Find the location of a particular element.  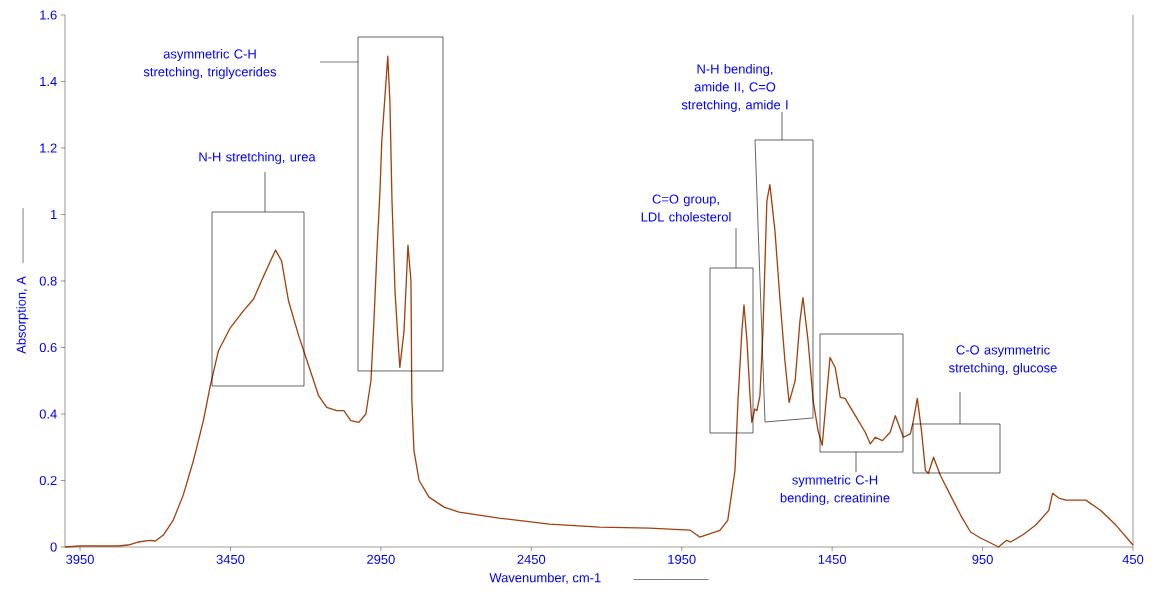

annotation: asymmetric C-H stretching, triglycerides is located at coordinates (210, 63).